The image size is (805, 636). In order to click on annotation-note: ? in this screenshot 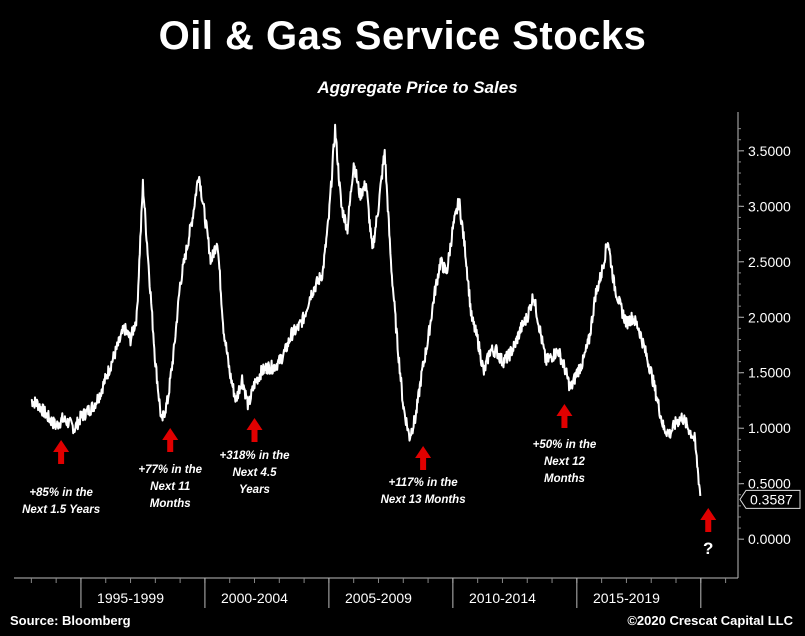, I will do `click(708, 548)`.